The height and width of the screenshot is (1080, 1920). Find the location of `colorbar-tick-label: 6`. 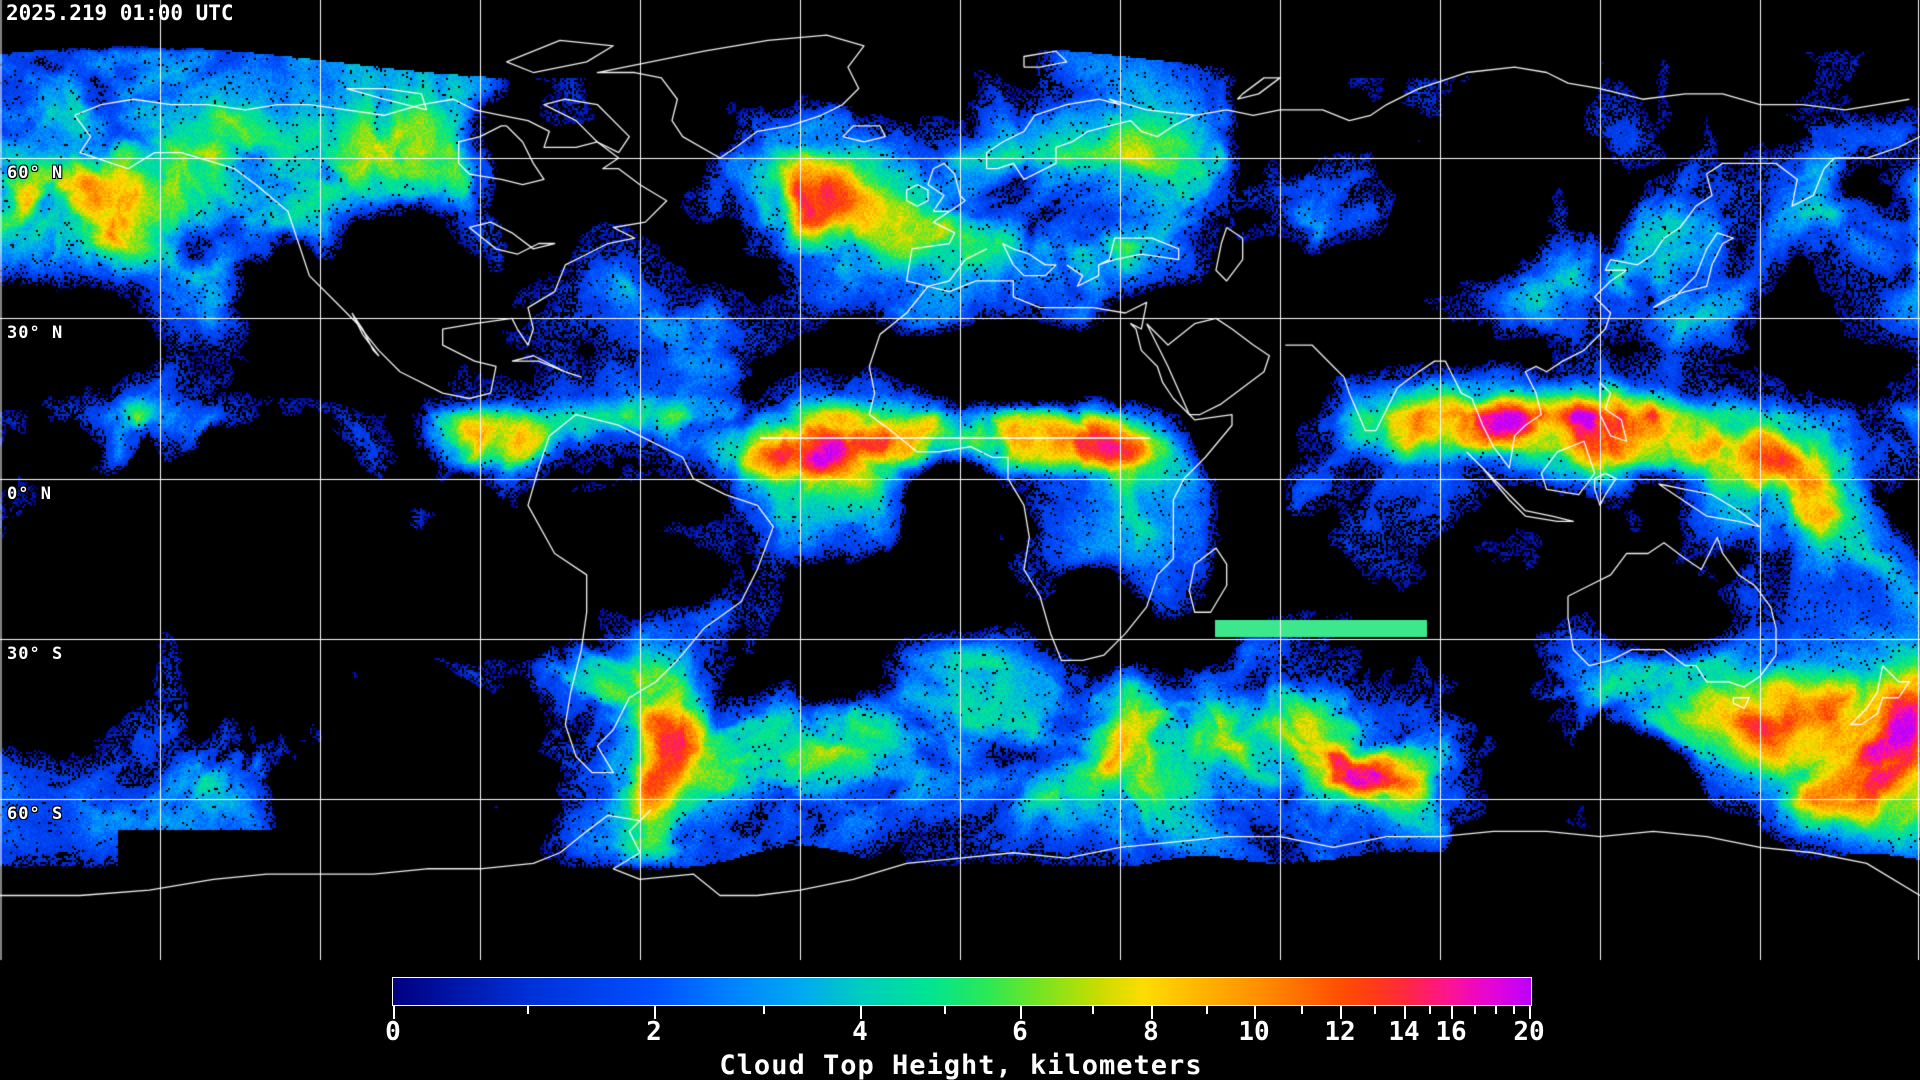

colorbar-tick-label: 6 is located at coordinates (1020, 1032).